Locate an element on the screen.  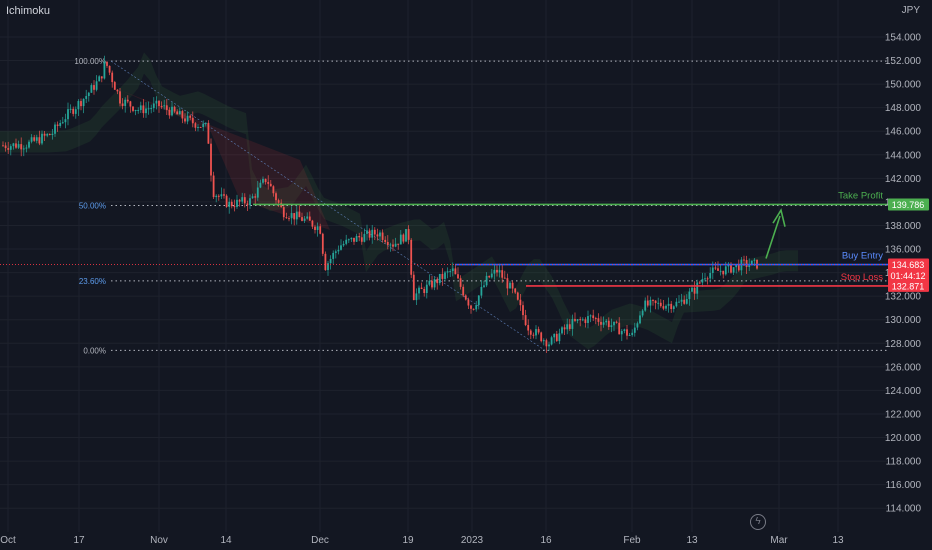
take-profit-badge is located at coordinates (908, 204).